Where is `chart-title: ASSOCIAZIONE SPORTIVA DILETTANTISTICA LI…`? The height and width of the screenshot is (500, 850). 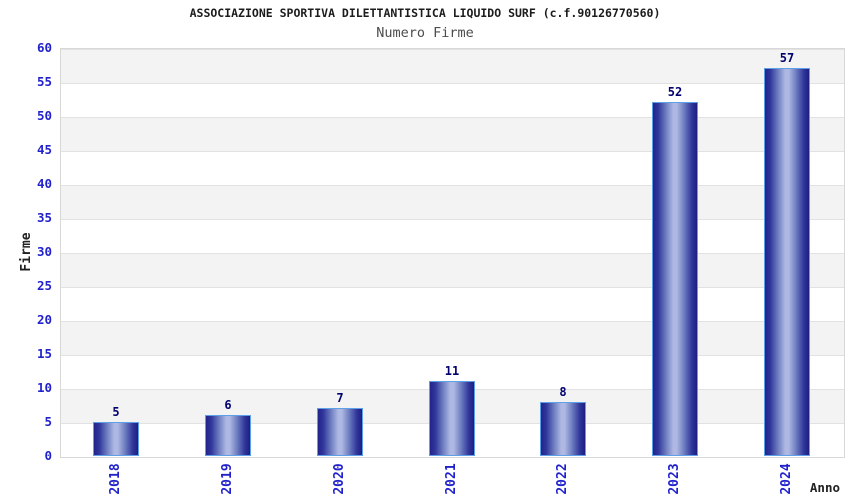 chart-title: ASSOCIAZIONE SPORTIVA DILETTANTISTICA LI… is located at coordinates (425, 13).